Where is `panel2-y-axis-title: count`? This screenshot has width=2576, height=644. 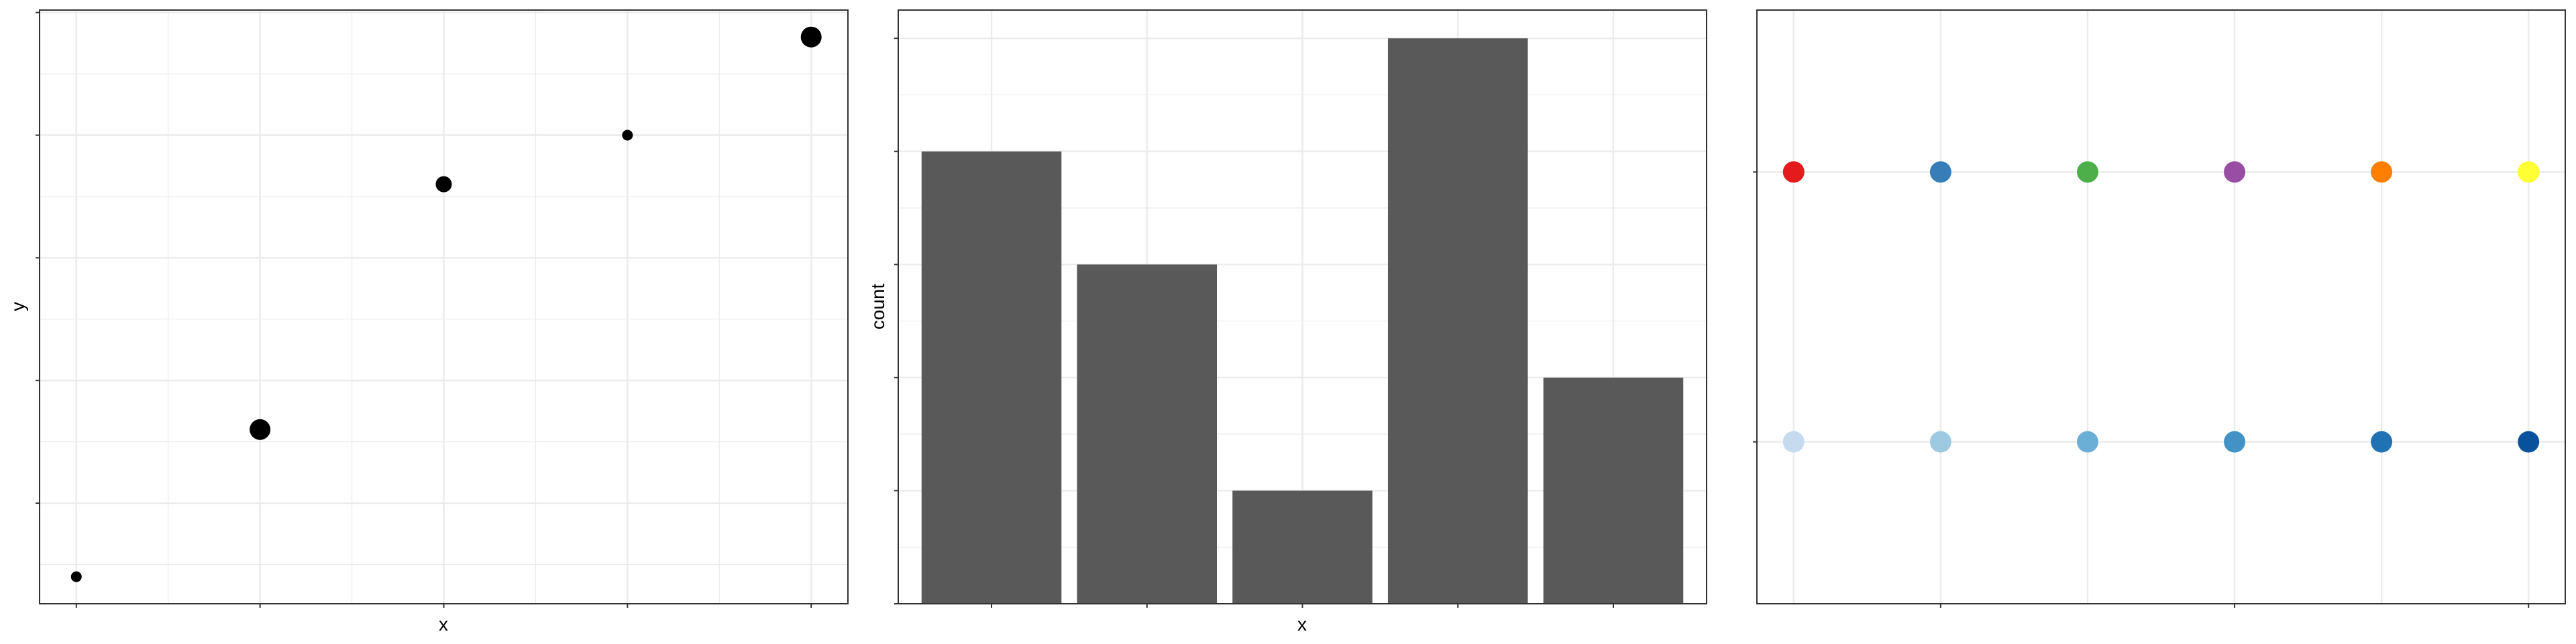 panel2-y-axis-title: count is located at coordinates (877, 307).